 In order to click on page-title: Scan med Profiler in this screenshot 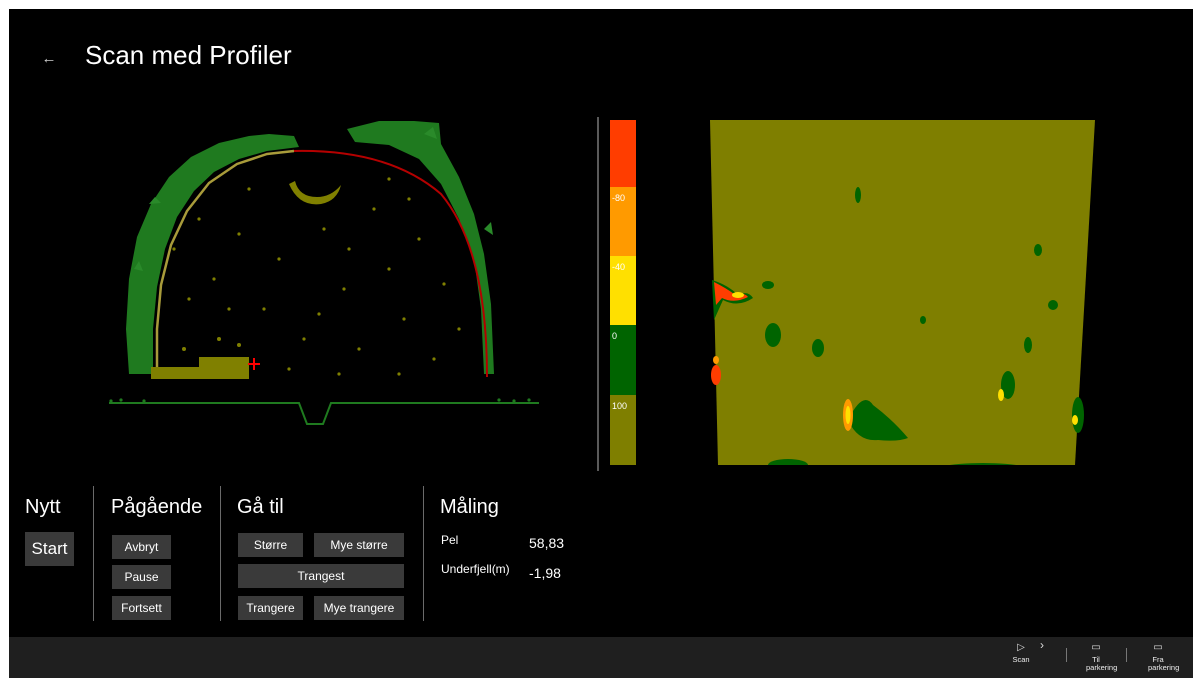, I will do `click(188, 55)`.